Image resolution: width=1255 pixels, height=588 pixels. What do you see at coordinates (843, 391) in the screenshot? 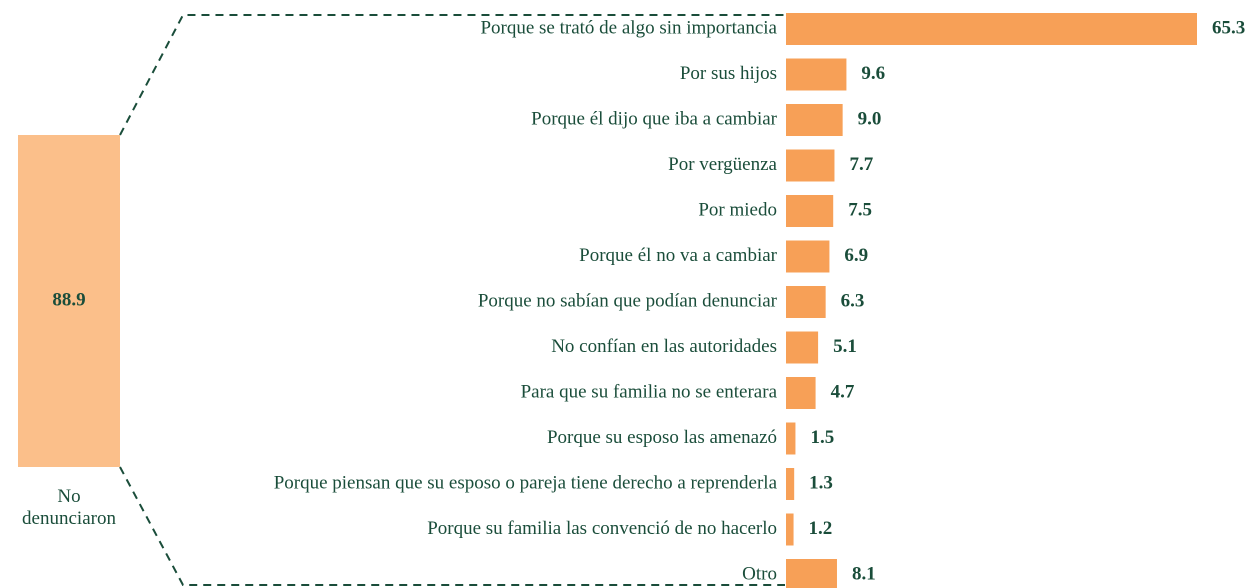
I see `value-label: 4.7` at bounding box center [843, 391].